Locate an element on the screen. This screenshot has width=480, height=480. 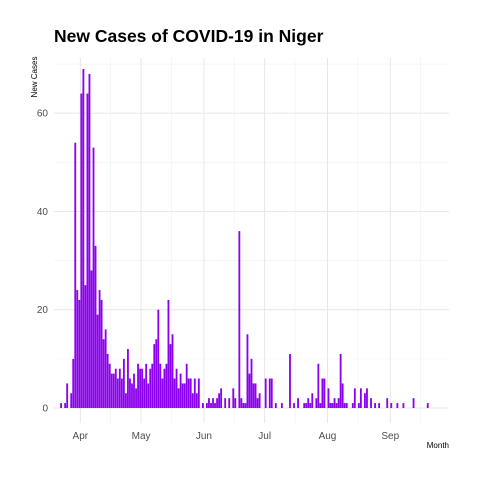
y-tick-label: 0 is located at coordinates (45, 409).